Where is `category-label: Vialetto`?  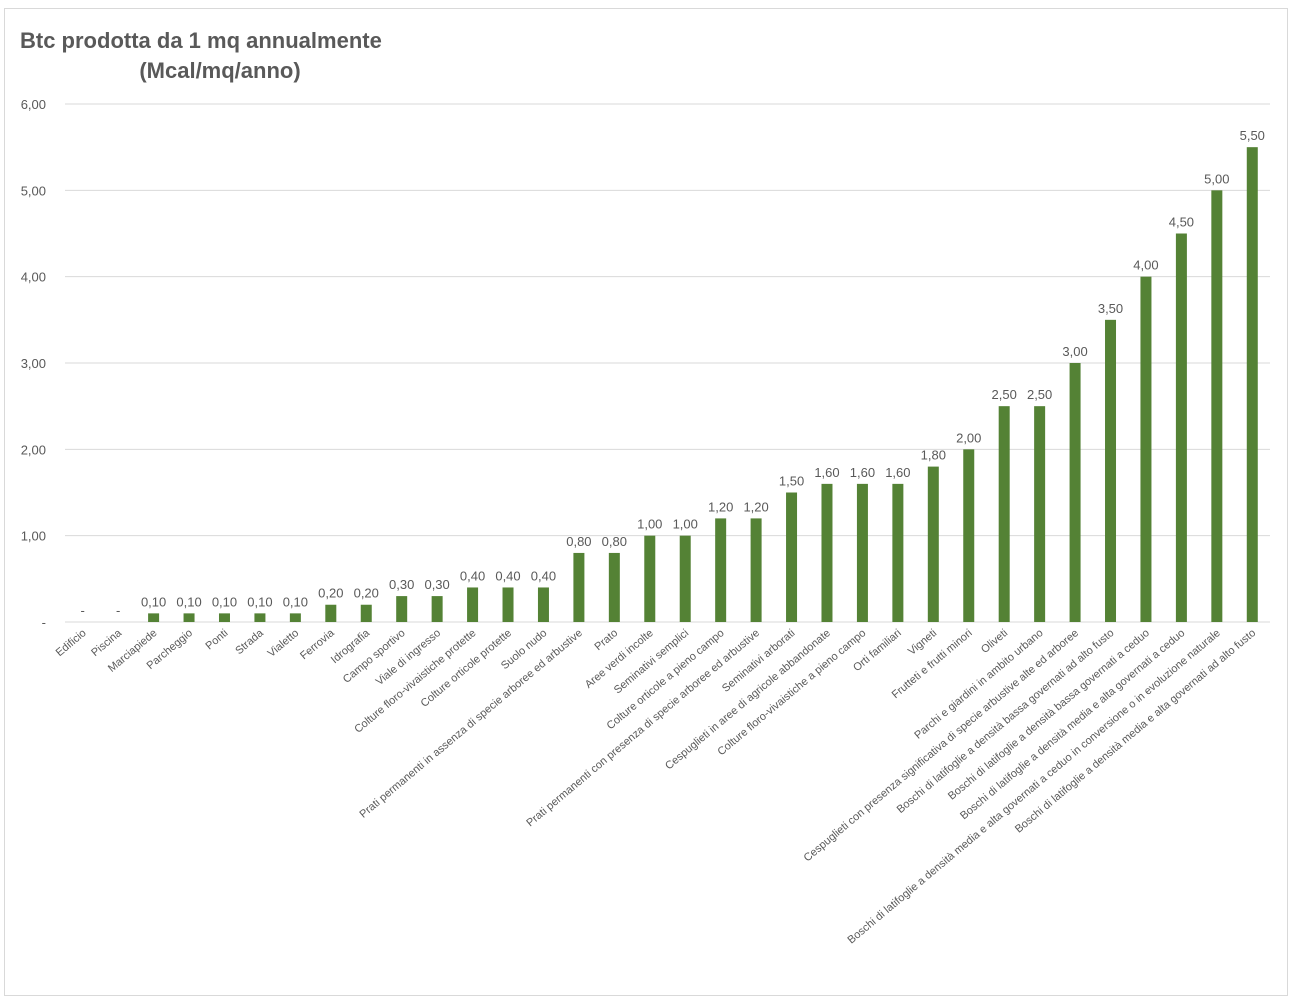
category-label: Vialetto is located at coordinates (284, 643).